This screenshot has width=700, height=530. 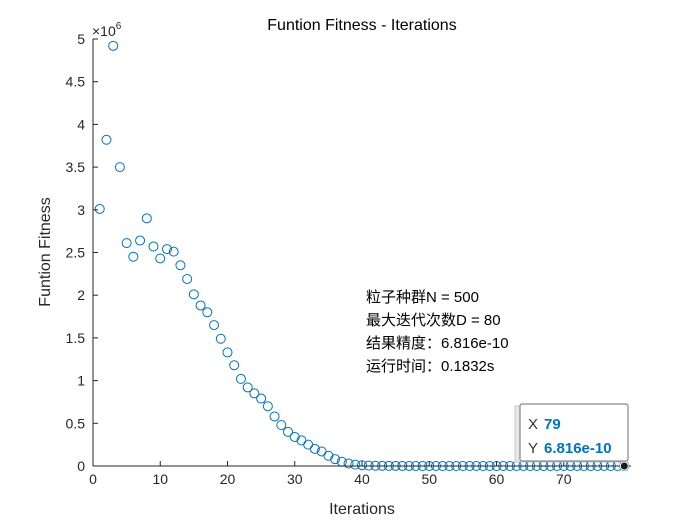 What do you see at coordinates (430, 366) in the screenshot?
I see `annotation-line-runtime: 运行时间：0.1832s` at bounding box center [430, 366].